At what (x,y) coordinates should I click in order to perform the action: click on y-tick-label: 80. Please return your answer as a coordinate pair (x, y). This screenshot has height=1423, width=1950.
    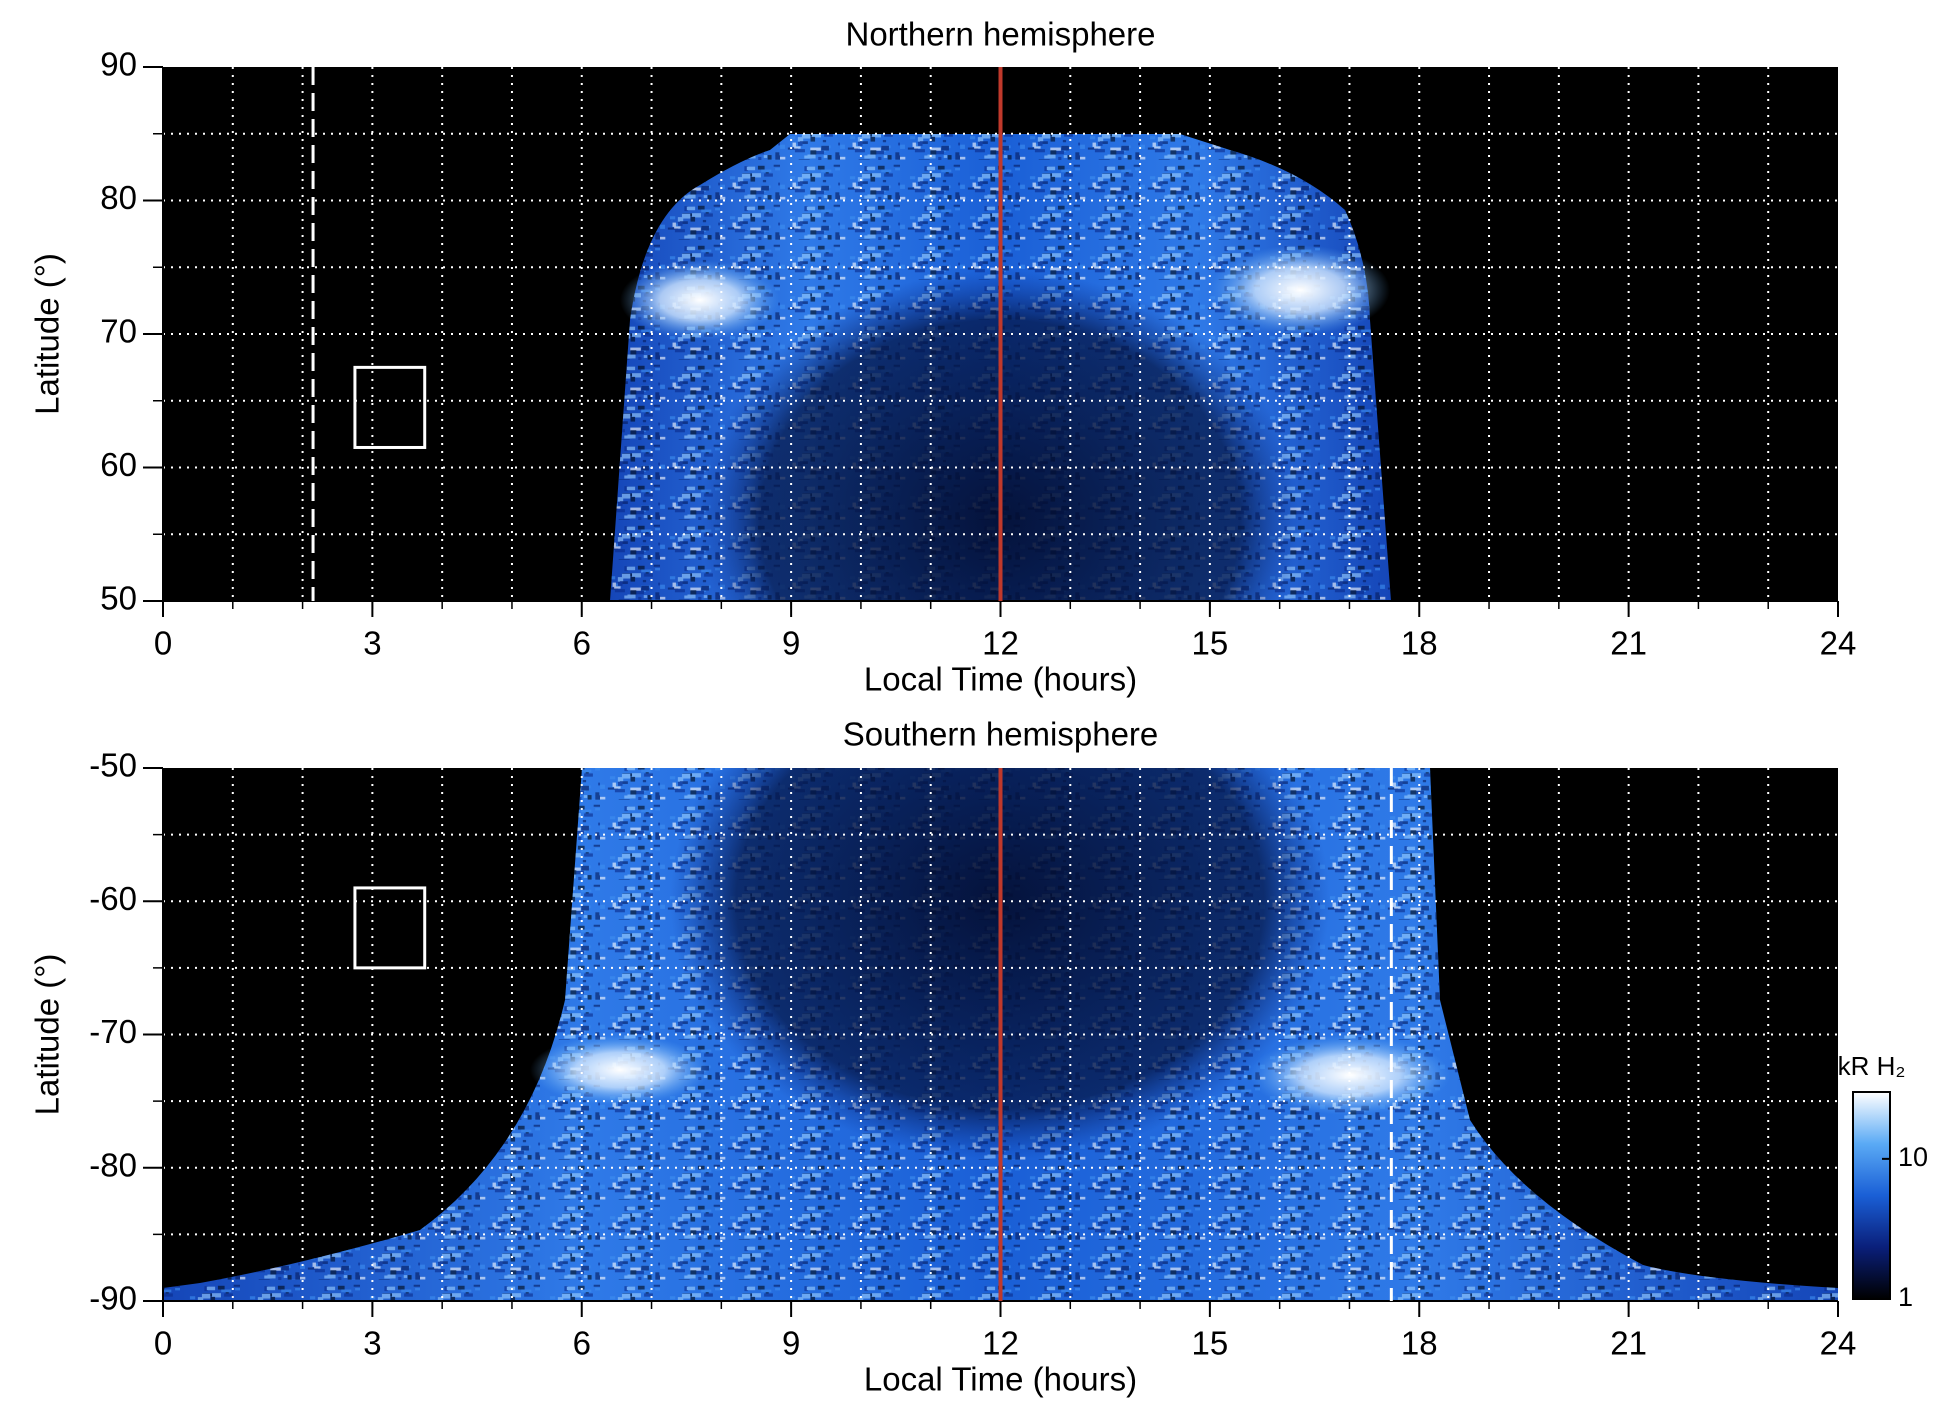
    Looking at the image, I should click on (118, 197).